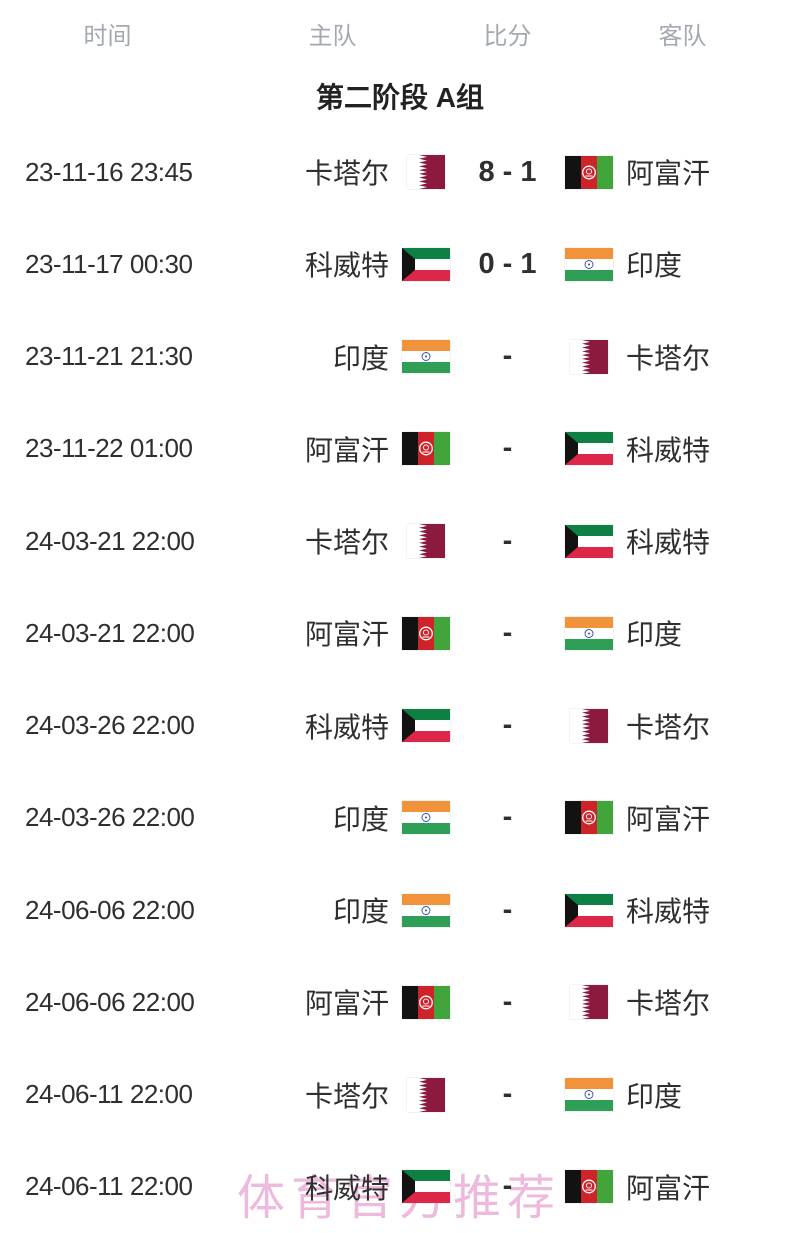  I want to click on match-row: 23-11-16 23:45 卡塔尔 8 - 1 阿富汗, so click(400, 172).